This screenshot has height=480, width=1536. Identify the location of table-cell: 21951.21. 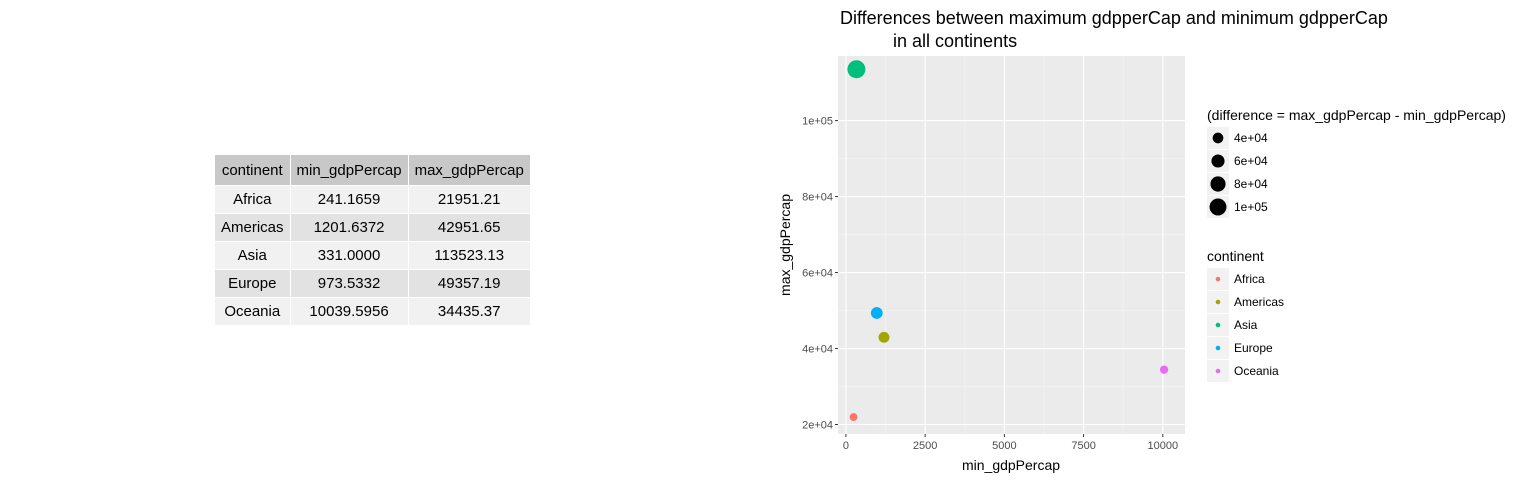
(469, 199).